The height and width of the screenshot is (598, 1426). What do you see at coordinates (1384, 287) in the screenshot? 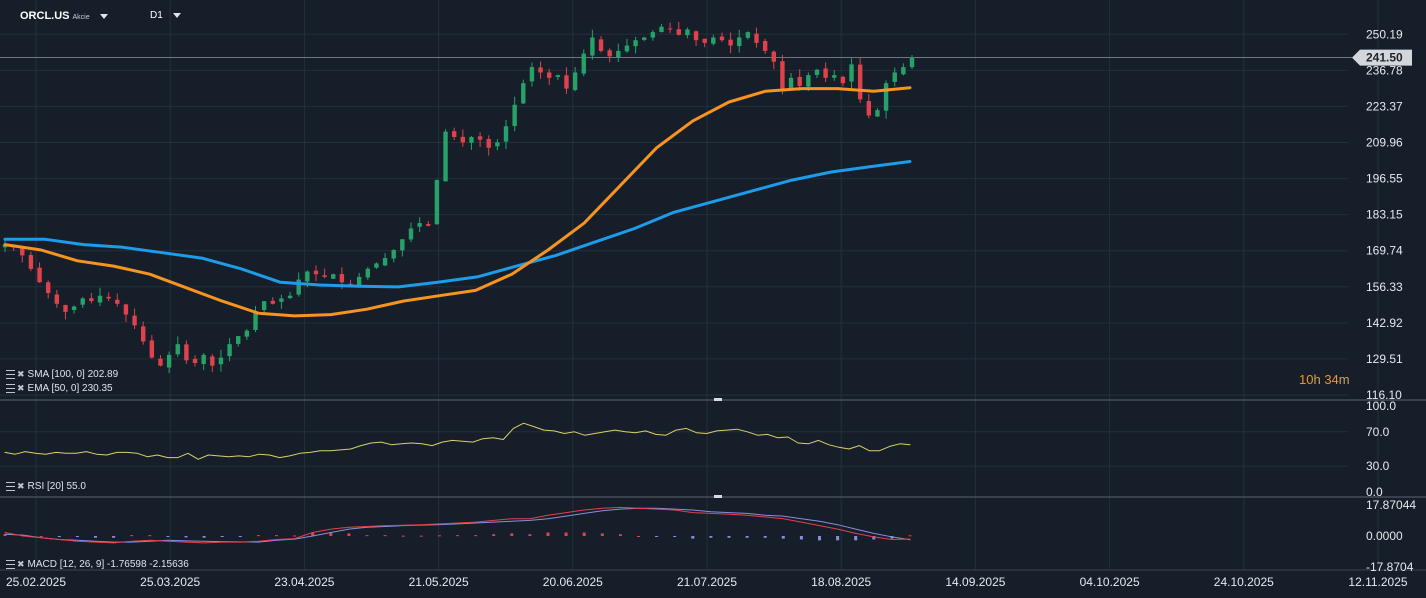
I see `price-axis-label: 156.33` at bounding box center [1384, 287].